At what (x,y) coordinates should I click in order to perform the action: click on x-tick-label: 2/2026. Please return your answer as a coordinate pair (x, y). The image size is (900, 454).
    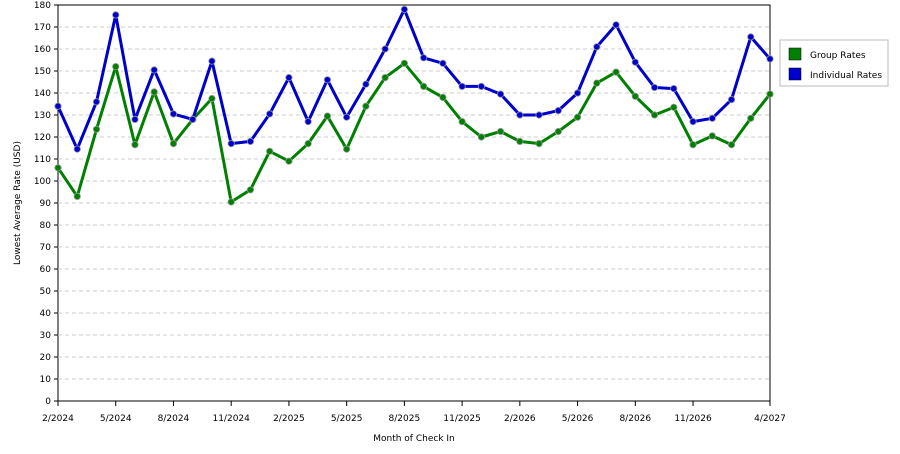
    Looking at the image, I should click on (520, 419).